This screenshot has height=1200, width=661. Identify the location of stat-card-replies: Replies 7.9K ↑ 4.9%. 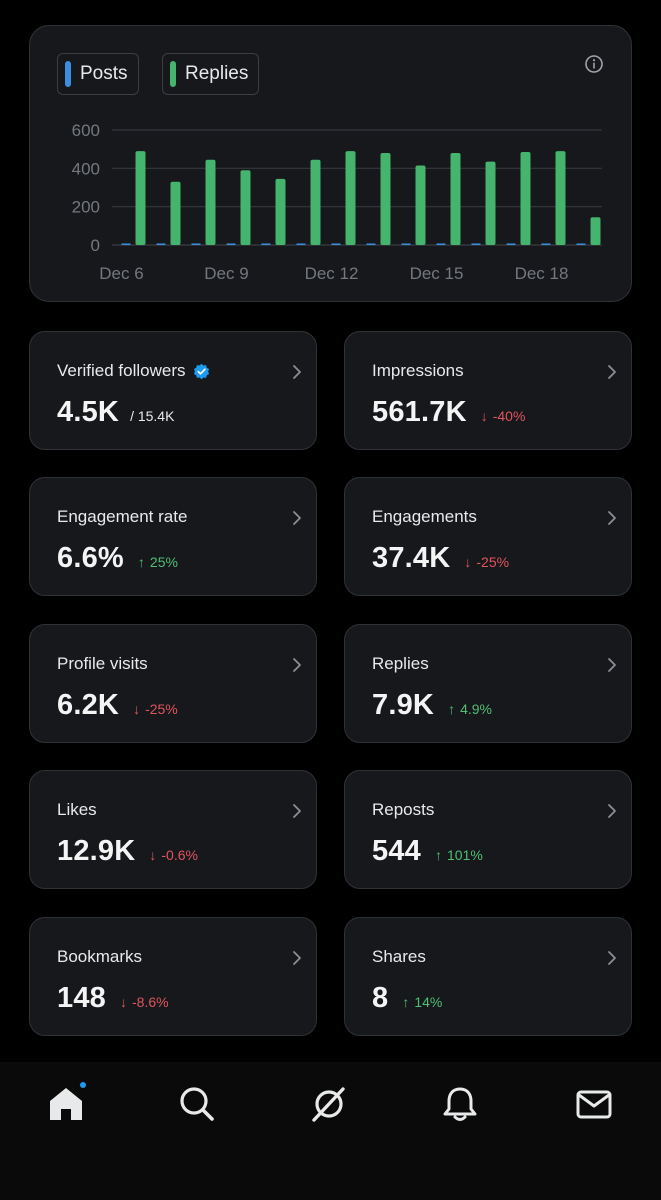
(488, 683).